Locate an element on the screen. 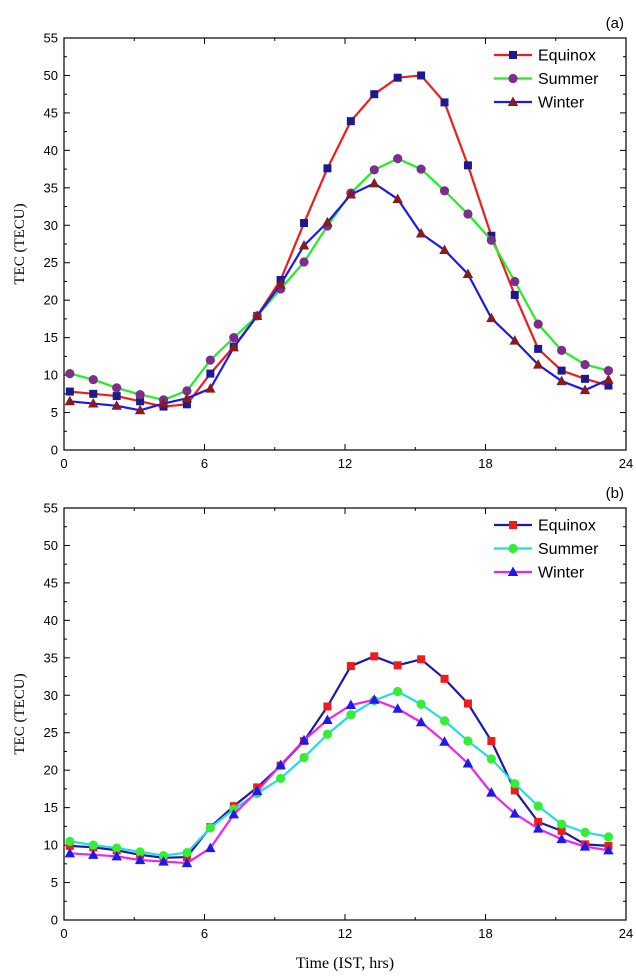  y-tick-label: 20 is located at coordinates (51, 300).